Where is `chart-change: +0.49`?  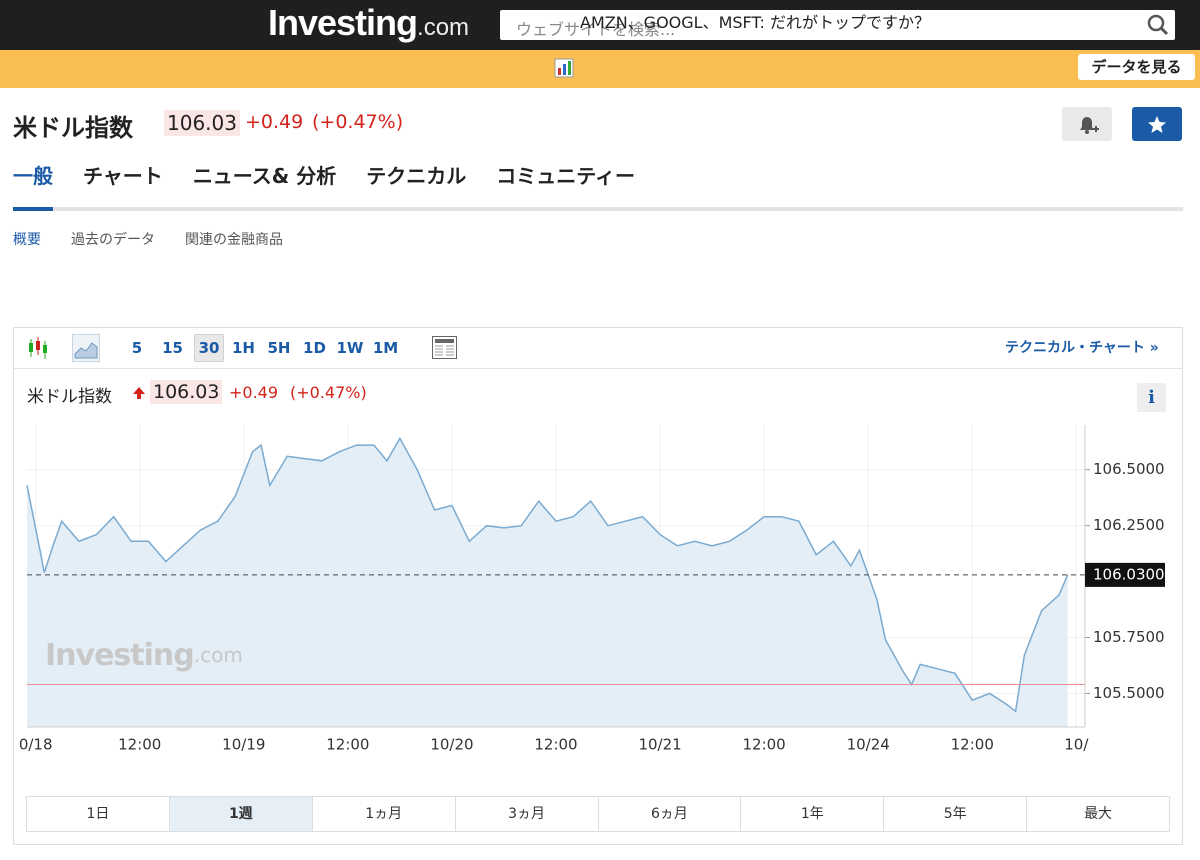 chart-change: +0.49 is located at coordinates (254, 392).